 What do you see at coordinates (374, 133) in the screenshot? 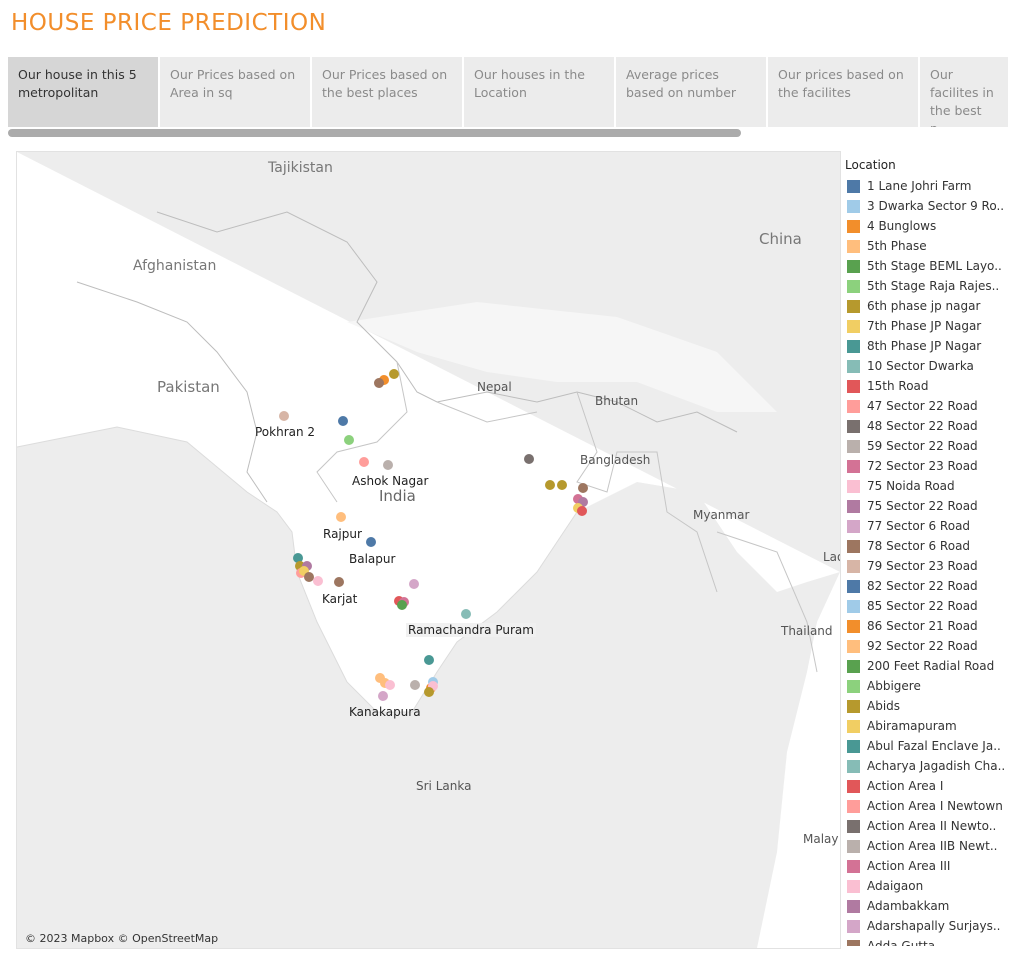
I see `tab-scrollbar` at bounding box center [374, 133].